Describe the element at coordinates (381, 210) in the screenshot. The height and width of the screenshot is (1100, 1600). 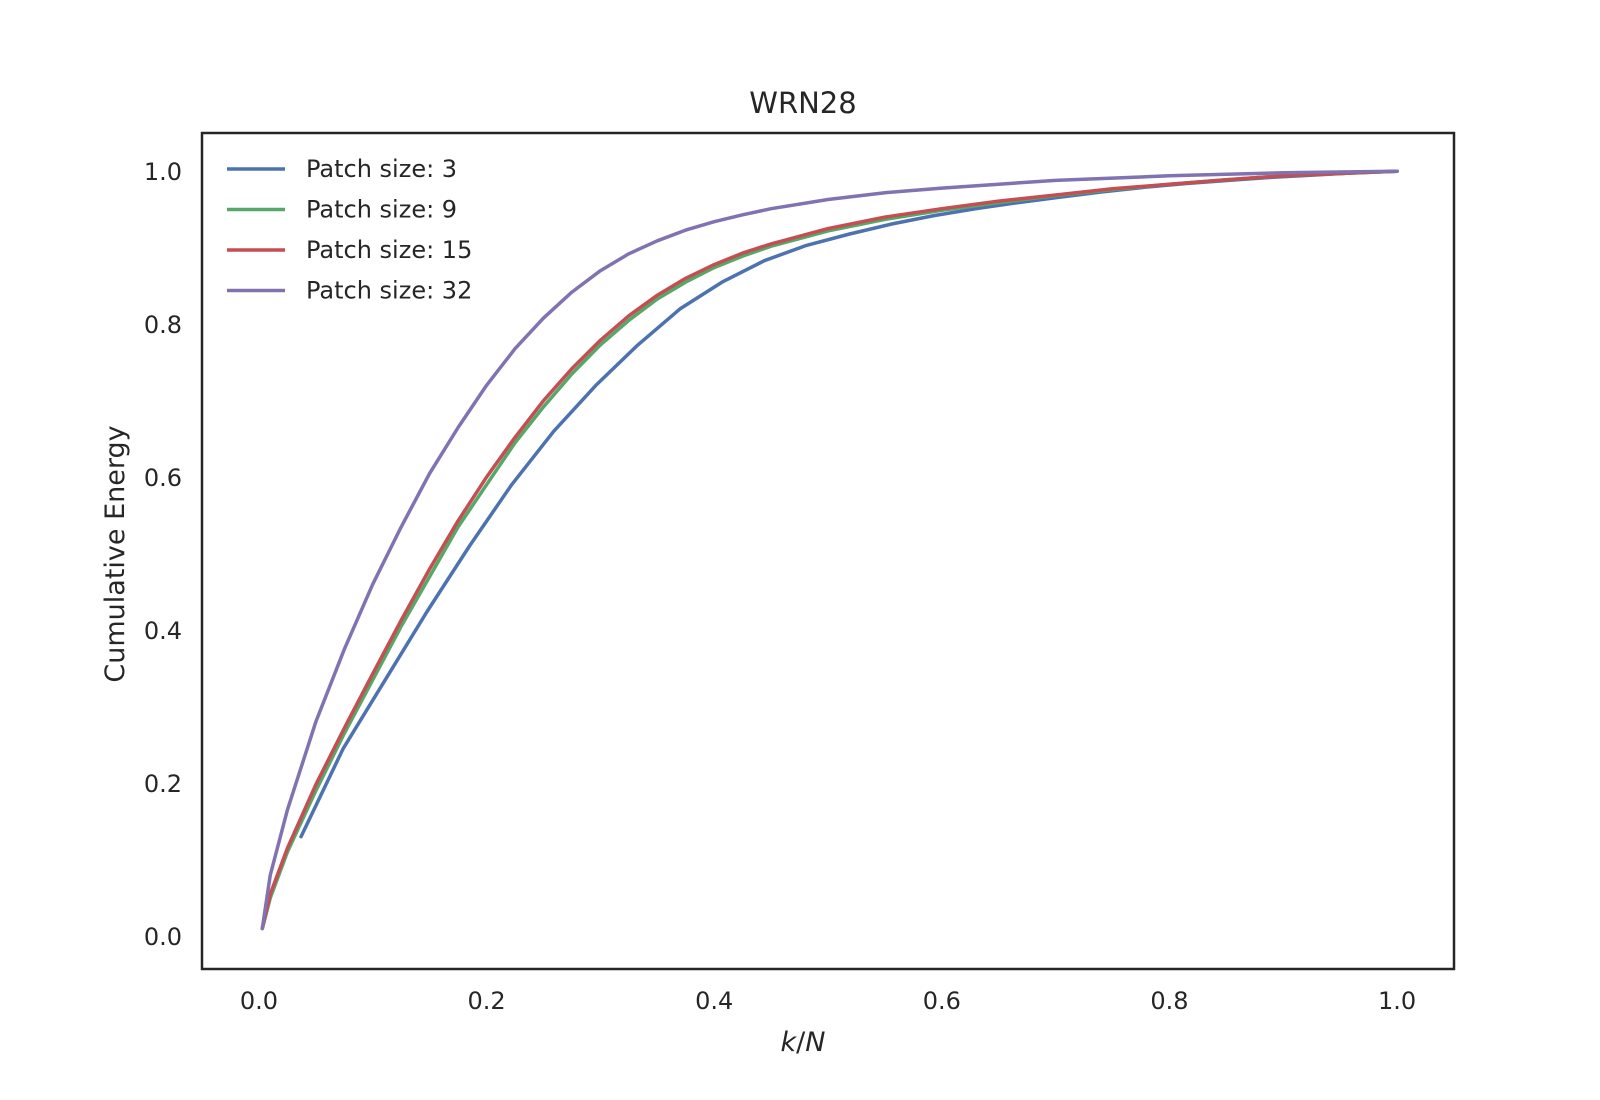
I see `legend-label-2: Patch size: 9` at that location.